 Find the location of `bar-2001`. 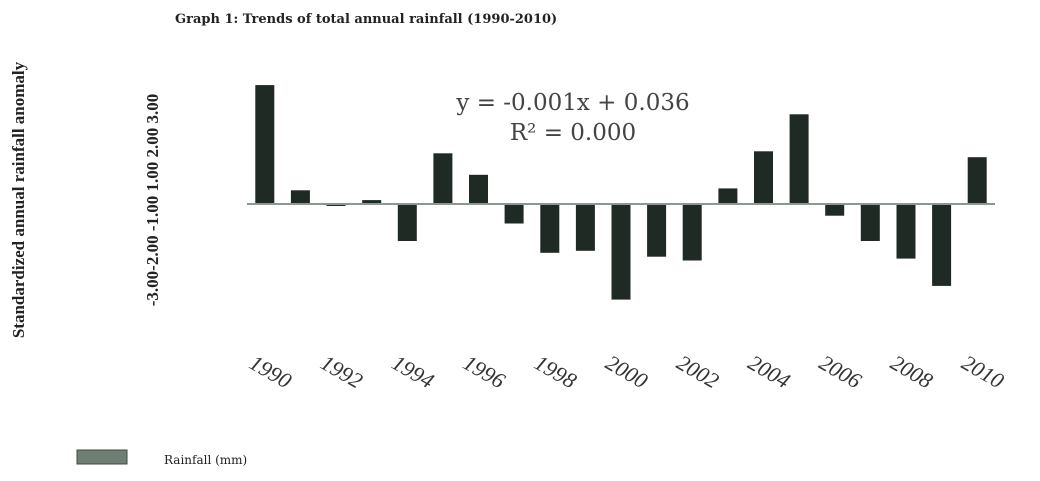

bar-2001 is located at coordinates (657, 230).